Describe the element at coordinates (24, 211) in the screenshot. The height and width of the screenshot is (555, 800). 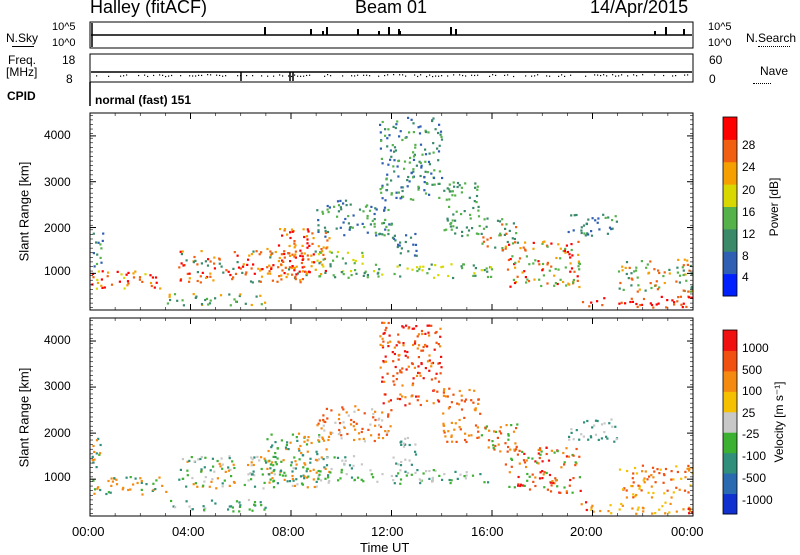
I see `power-ylabel: Slant Range [km]` at that location.